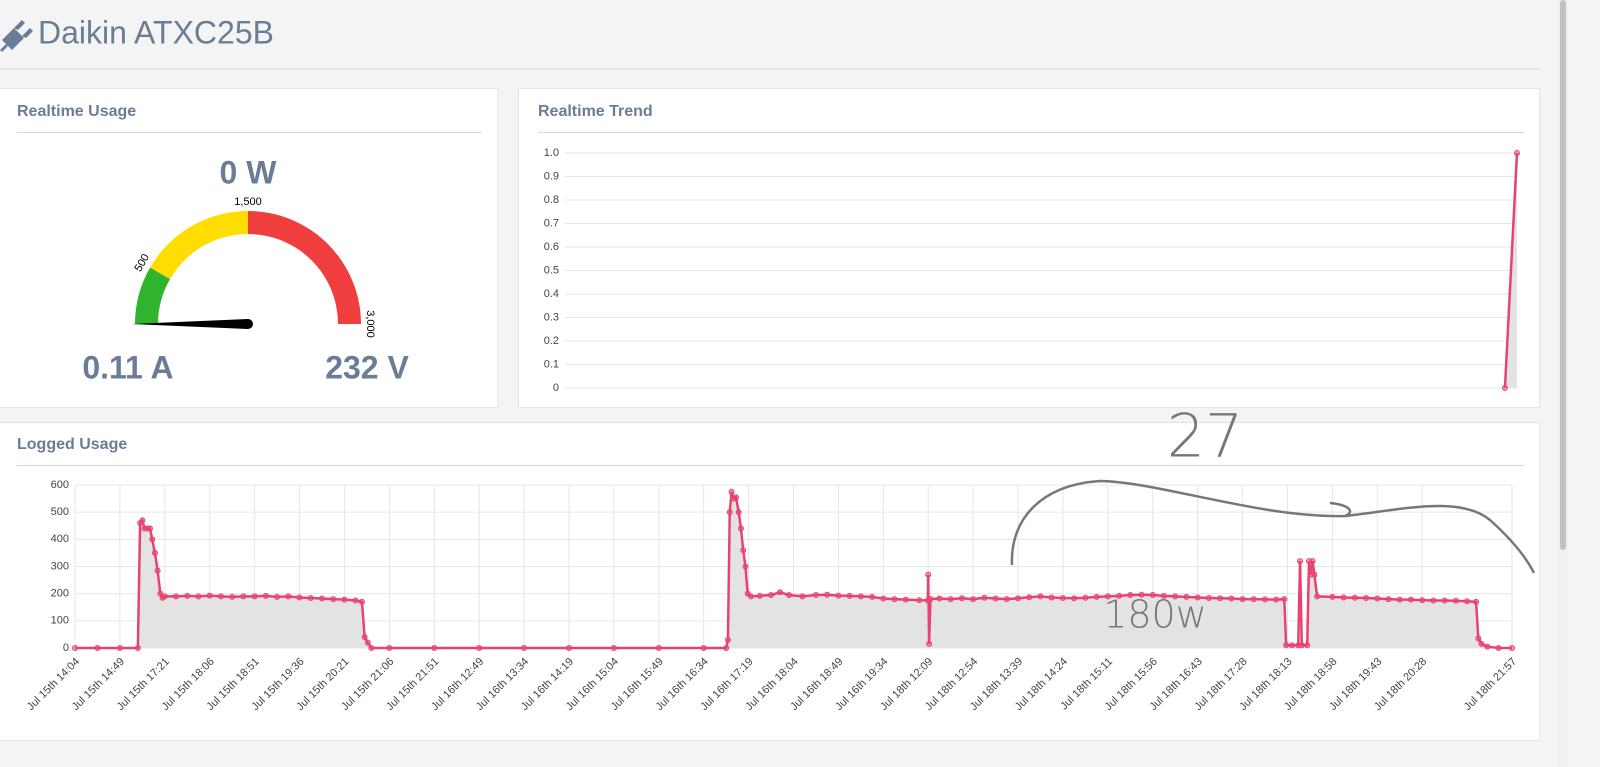 This screenshot has width=1600, height=767. What do you see at coordinates (367, 367) in the screenshot?
I see `voltage-readout: 232 V` at bounding box center [367, 367].